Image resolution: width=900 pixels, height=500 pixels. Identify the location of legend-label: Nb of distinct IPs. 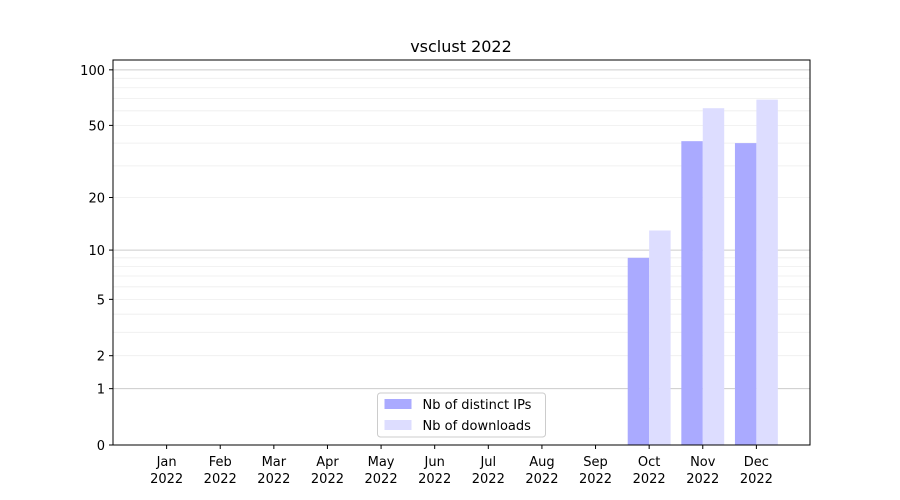
(477, 405).